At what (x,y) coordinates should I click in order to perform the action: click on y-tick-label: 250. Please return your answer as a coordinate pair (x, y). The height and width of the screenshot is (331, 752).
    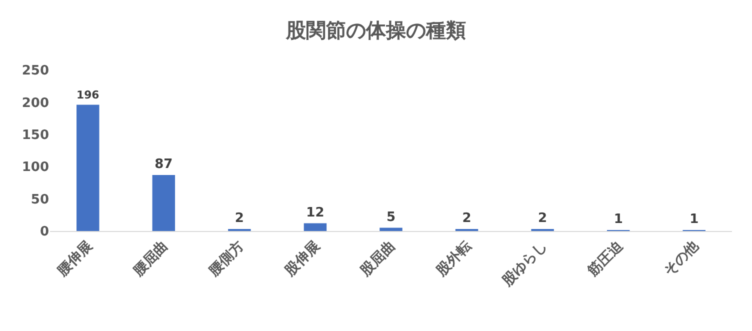
    Looking at the image, I should click on (35, 71).